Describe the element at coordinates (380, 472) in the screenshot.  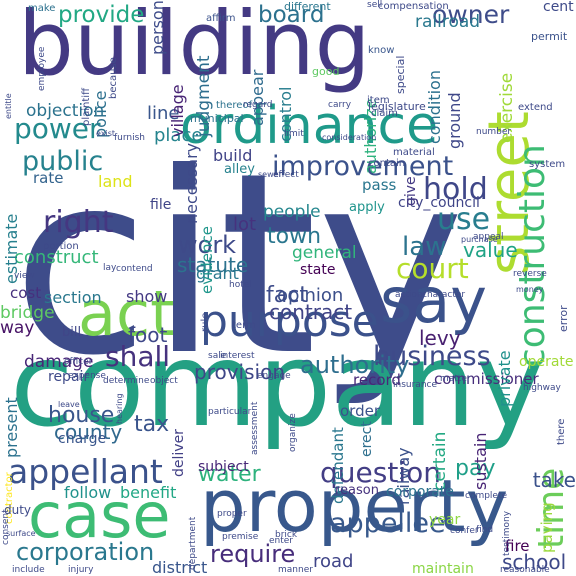
I see `word-question: question` at that location.